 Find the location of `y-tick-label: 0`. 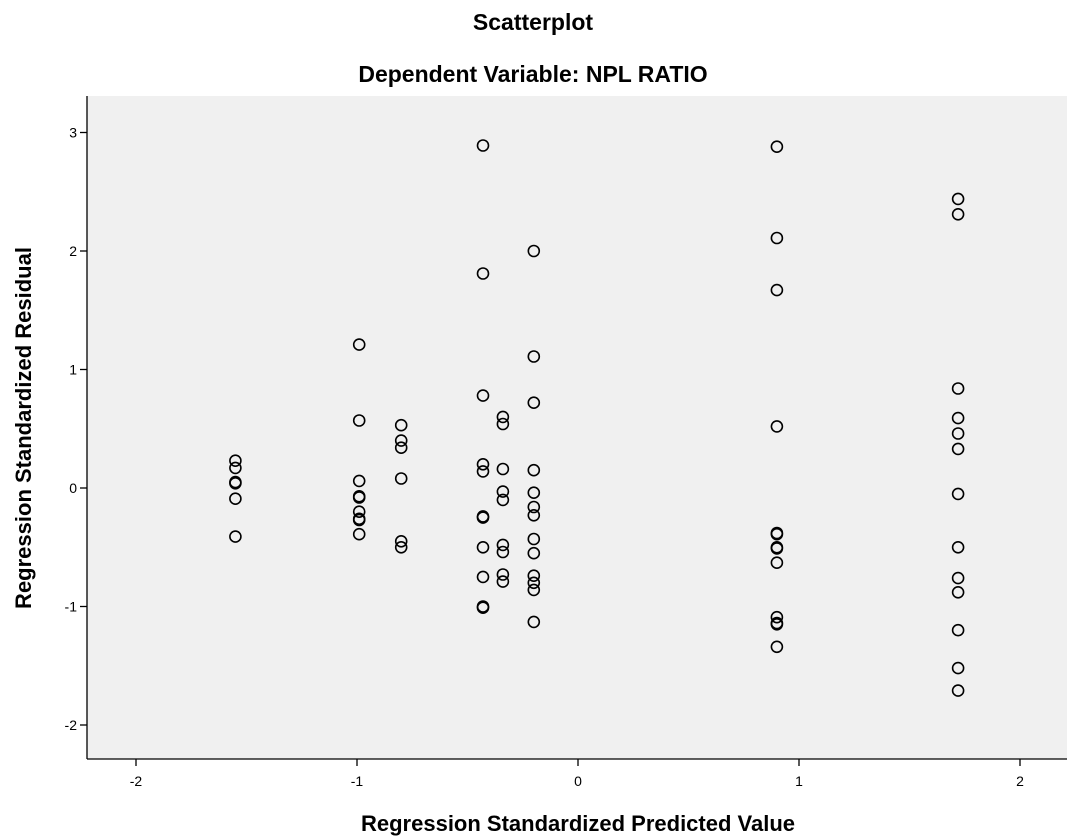

y-tick-label: 0 is located at coordinates (73, 488).